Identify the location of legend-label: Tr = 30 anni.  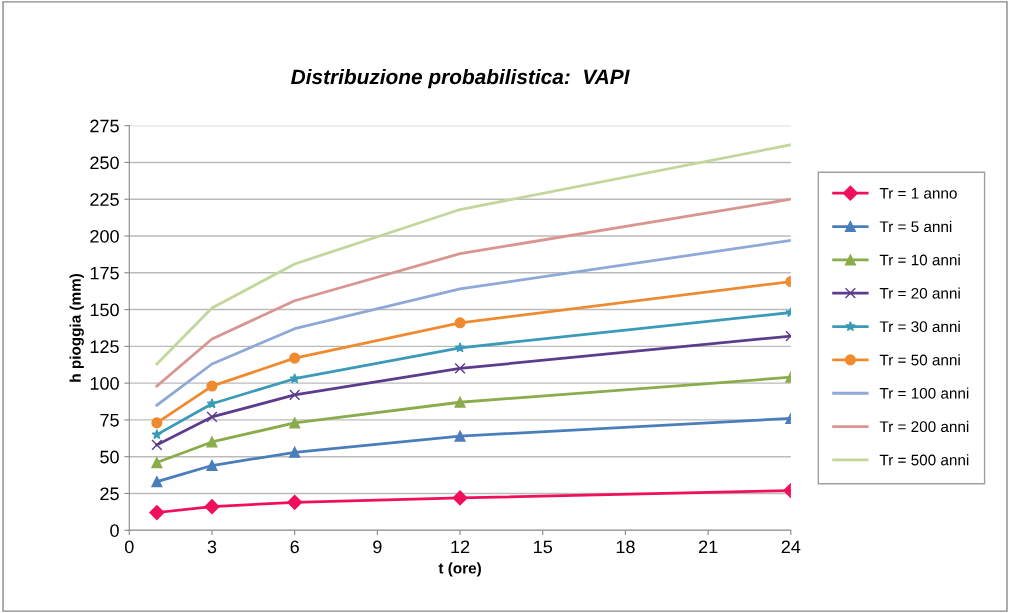
(919, 326).